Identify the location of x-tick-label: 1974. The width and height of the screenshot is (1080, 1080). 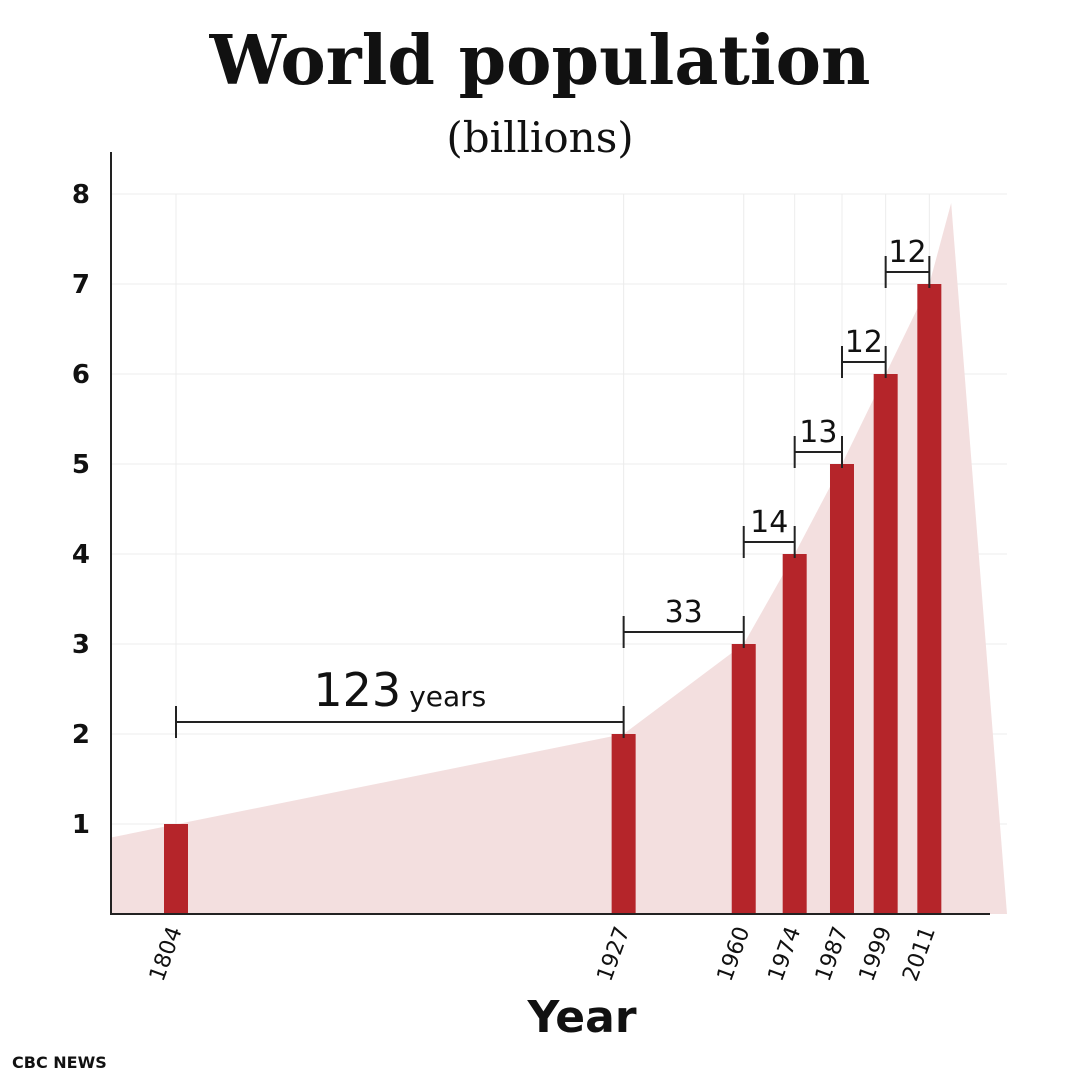
(785, 954).